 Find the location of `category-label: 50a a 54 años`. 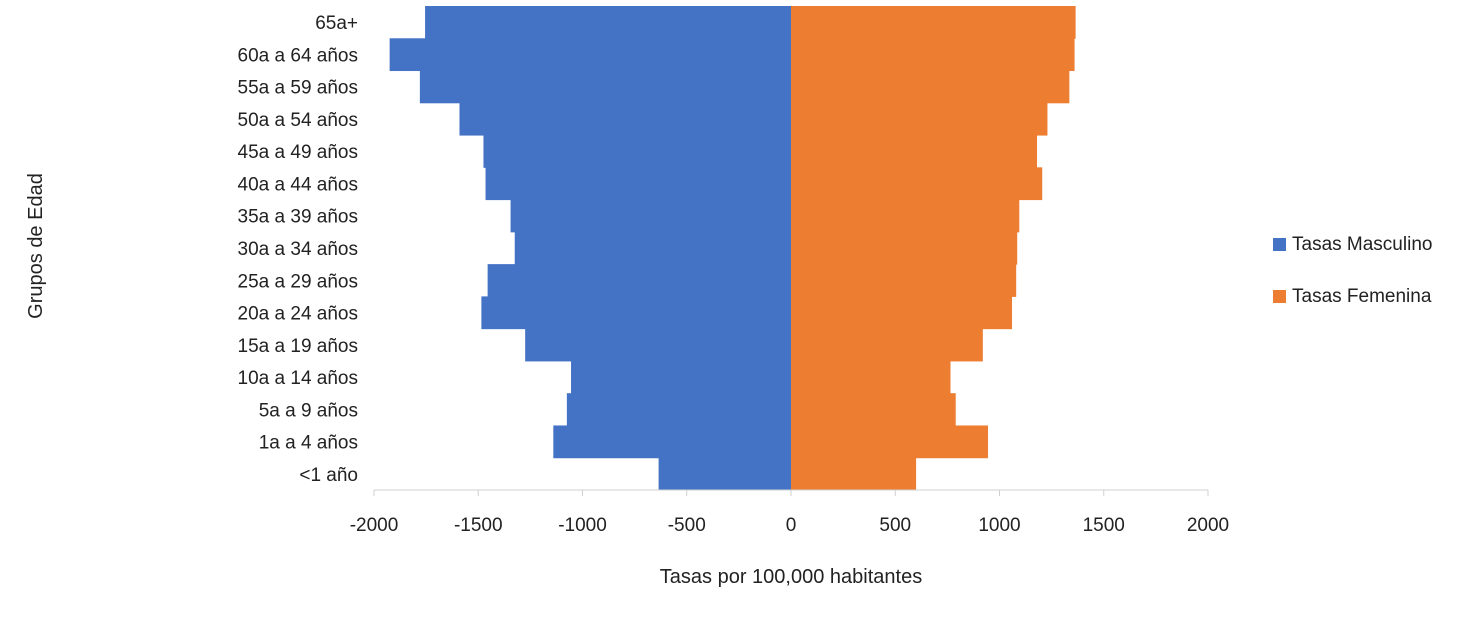

category-label: 50a a 54 años is located at coordinates (298, 120).